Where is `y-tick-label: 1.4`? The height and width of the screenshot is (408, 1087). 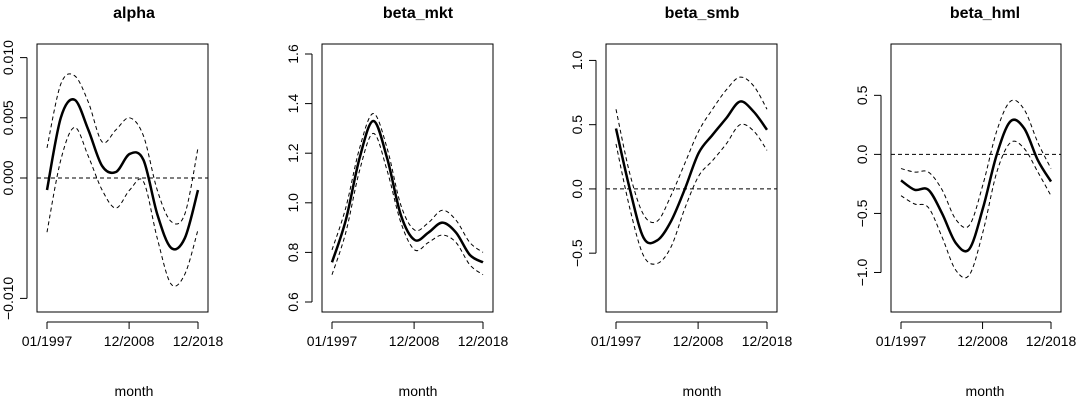 y-tick-label: 1.4 is located at coordinates (293, 104).